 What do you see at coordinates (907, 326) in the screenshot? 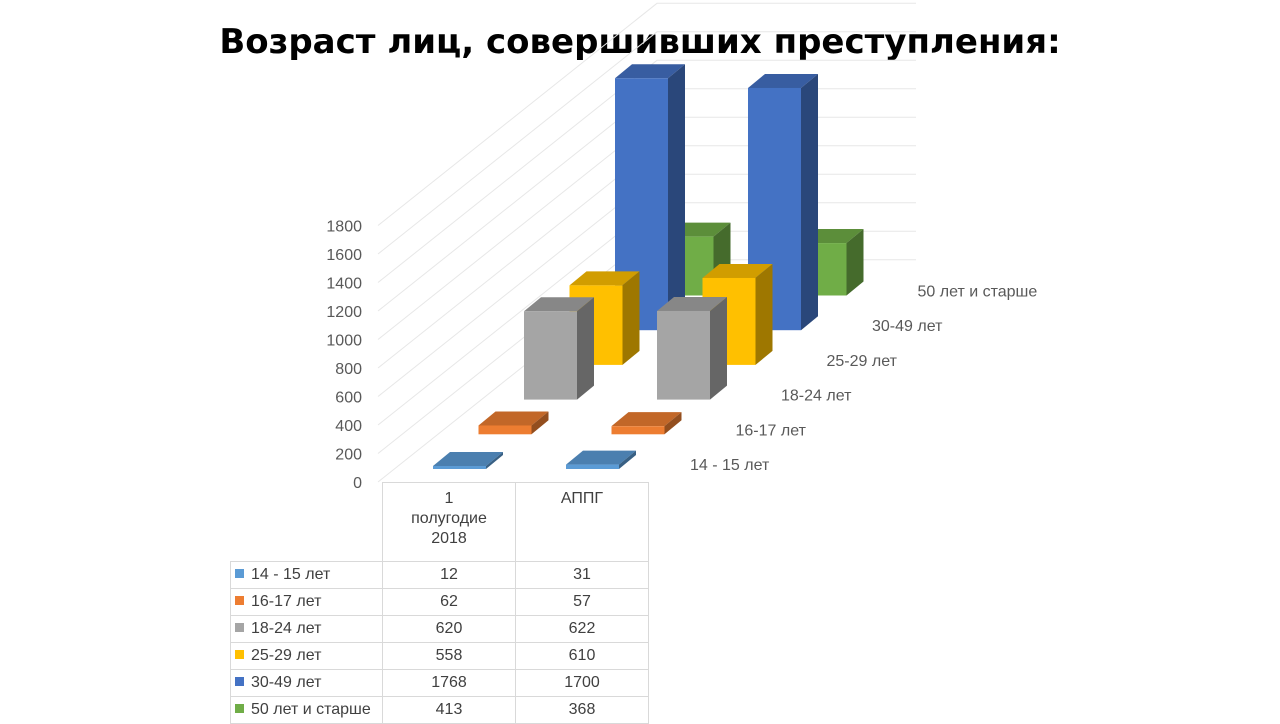
I see `depth-axis-label: 30-49 лет` at bounding box center [907, 326].